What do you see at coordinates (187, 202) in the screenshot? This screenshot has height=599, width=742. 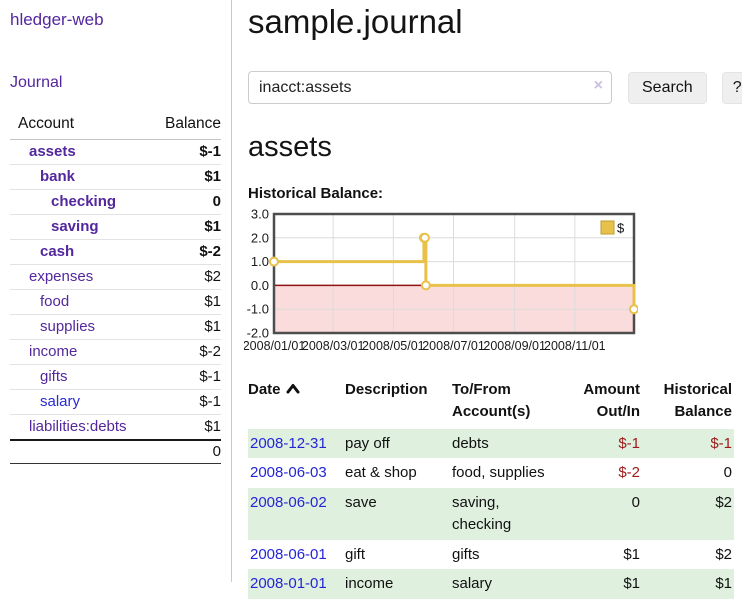 I see `account-balance: 0` at bounding box center [187, 202].